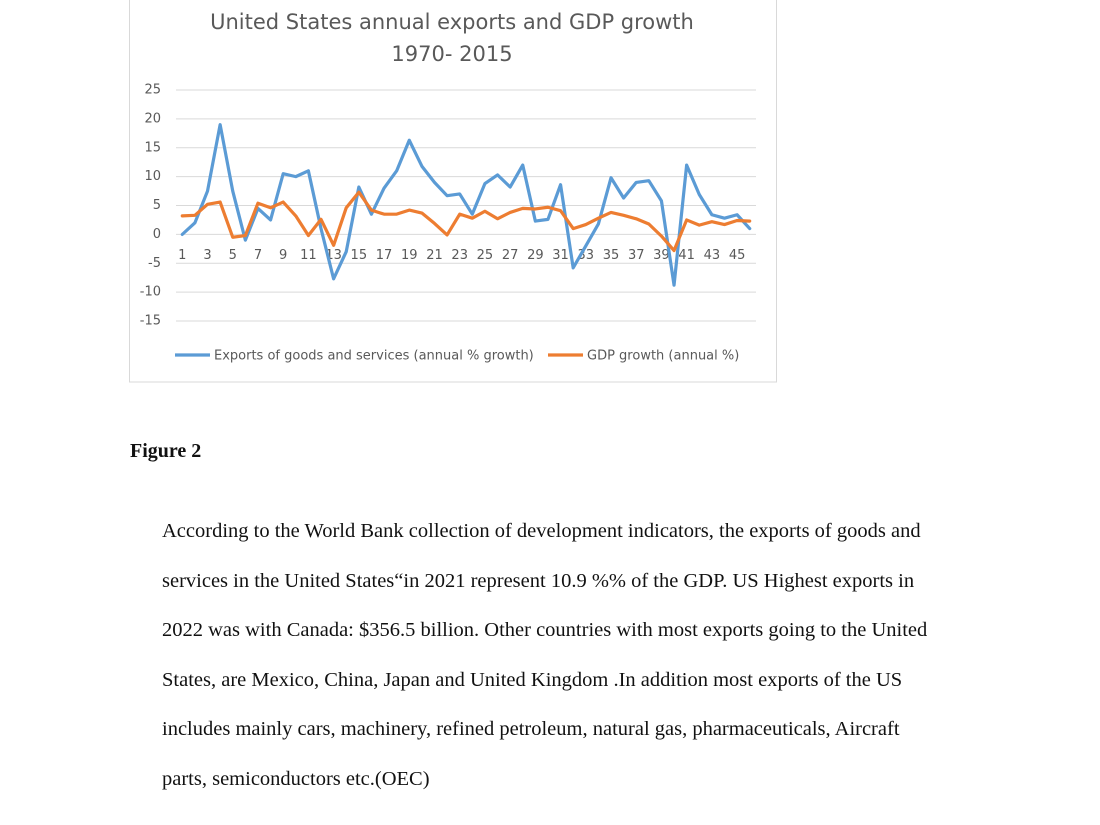 The height and width of the screenshot is (825, 1100). Describe the element at coordinates (434, 255) in the screenshot. I see `x-tick-label: 21` at that location.